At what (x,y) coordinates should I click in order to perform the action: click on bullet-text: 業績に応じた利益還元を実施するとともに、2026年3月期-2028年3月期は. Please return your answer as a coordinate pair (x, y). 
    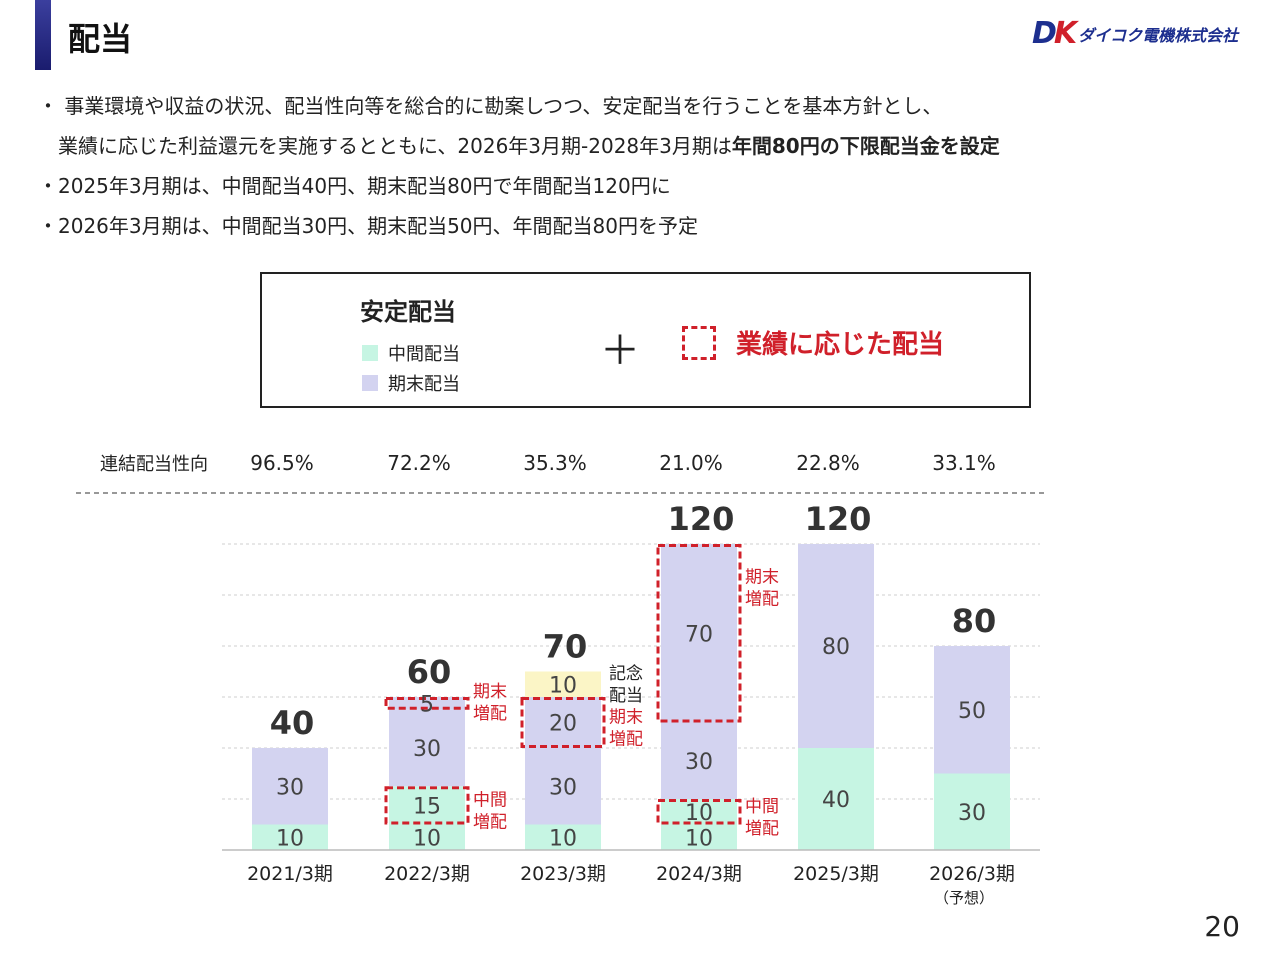
    Looking at the image, I should click on (385, 146).